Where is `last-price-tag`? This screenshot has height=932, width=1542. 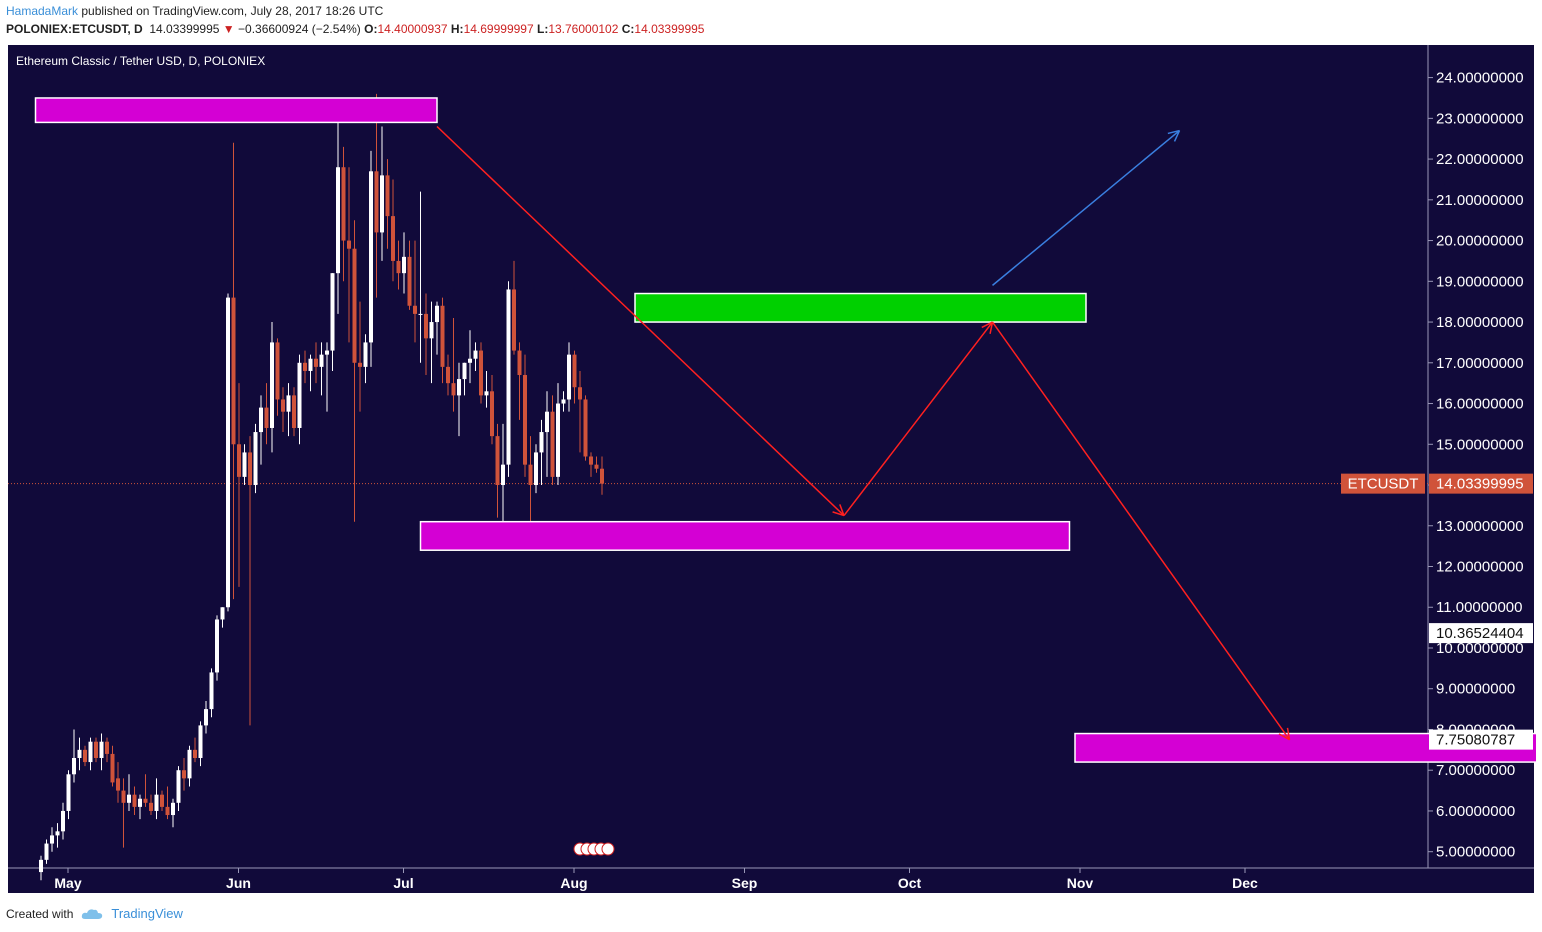
last-price-tag is located at coordinates (1481, 483).